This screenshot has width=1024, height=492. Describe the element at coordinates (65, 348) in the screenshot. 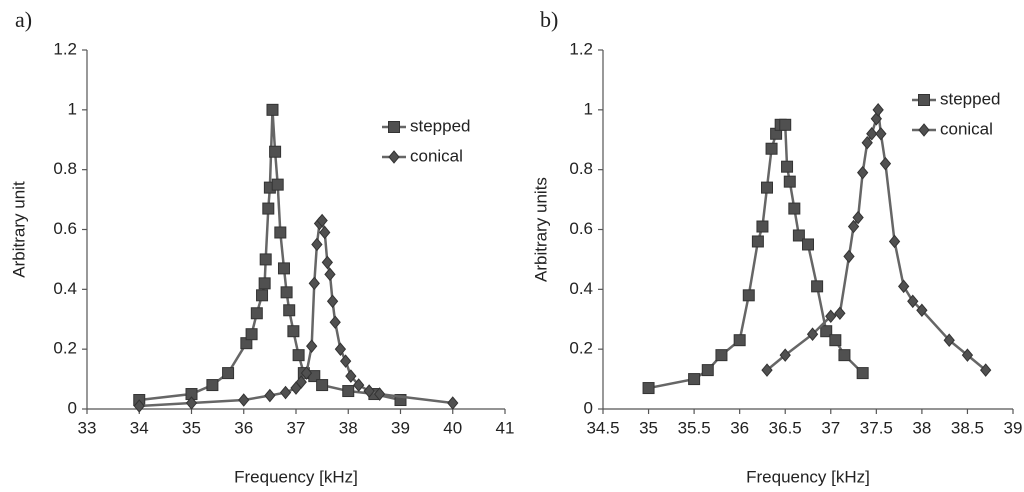

I see `y-tick-label: 0.2` at that location.